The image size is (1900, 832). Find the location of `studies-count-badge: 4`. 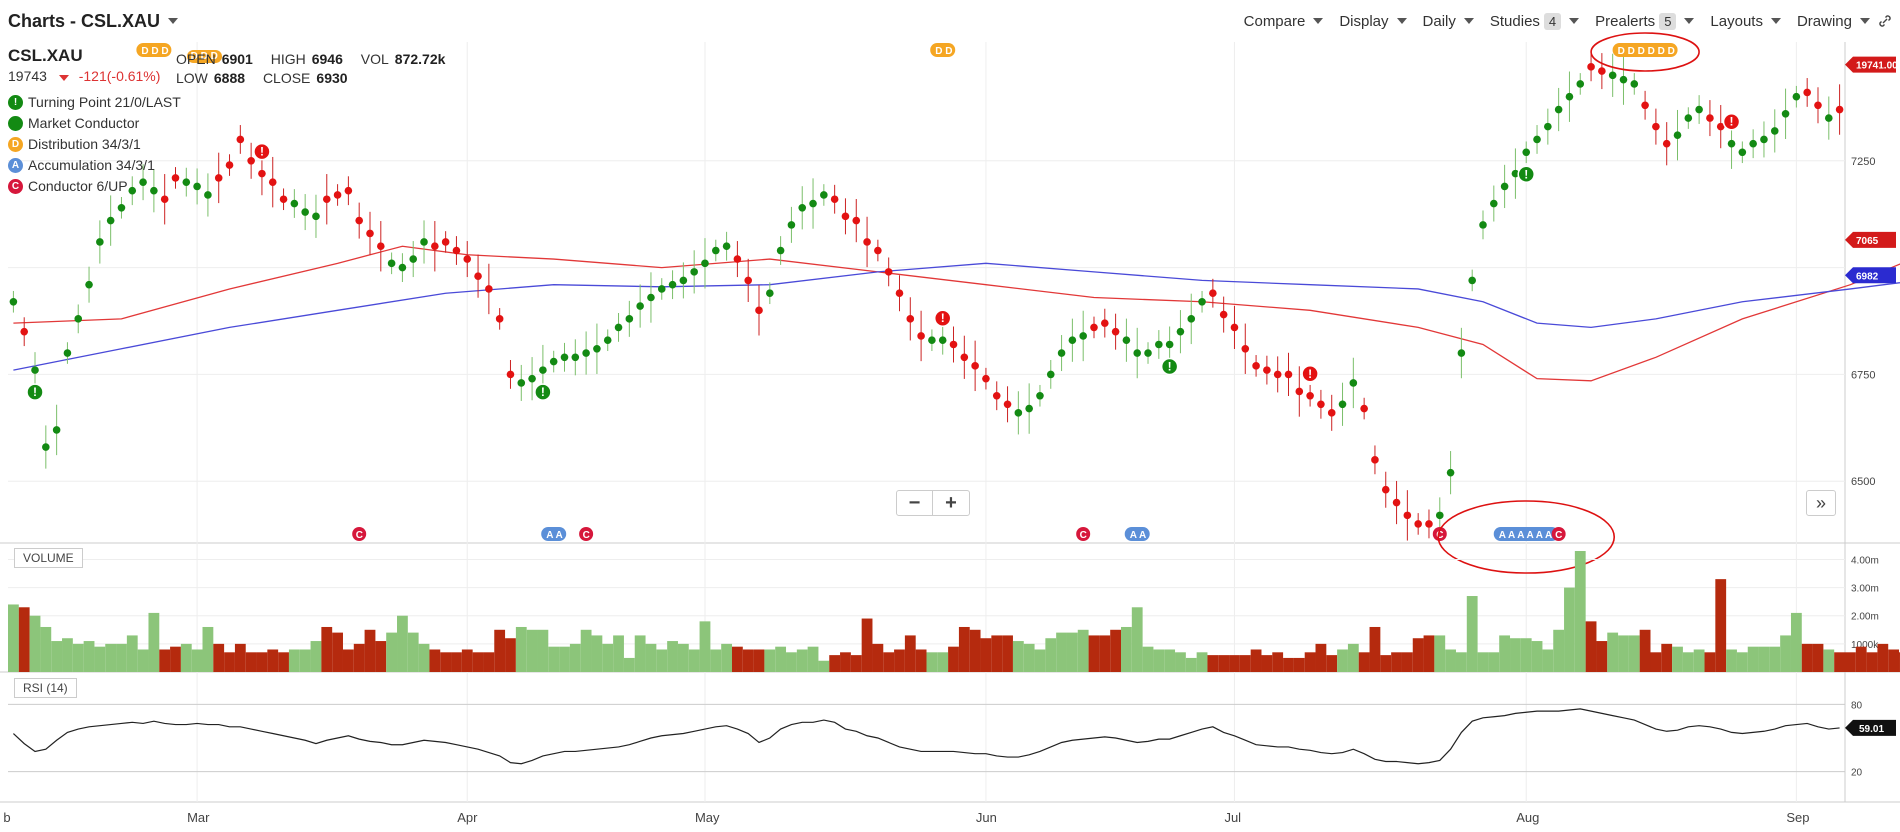

studies-count-badge: 4 is located at coordinates (1552, 21).